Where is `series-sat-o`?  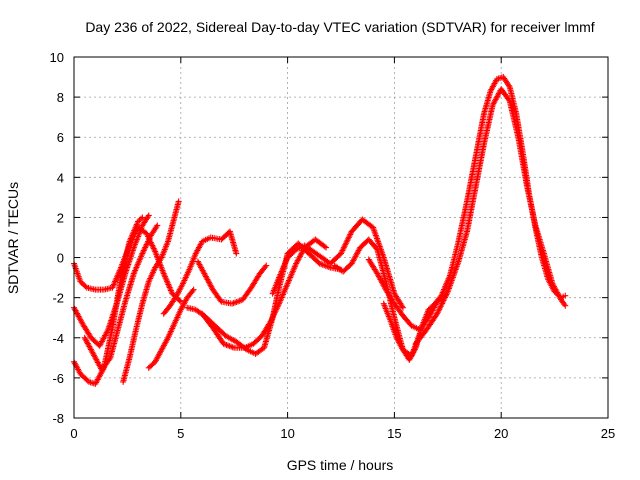 series-sat-o is located at coordinates (490, 216).